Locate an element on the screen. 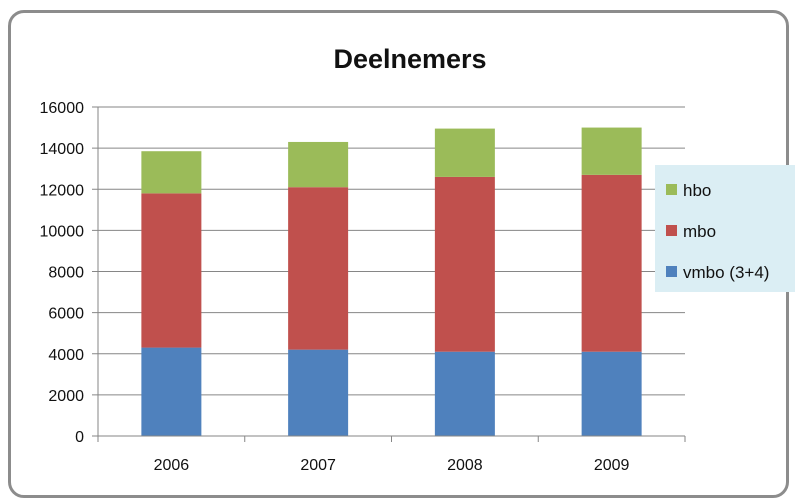 The height and width of the screenshot is (498, 797). y-tick-label: 8000 is located at coordinates (66, 273).